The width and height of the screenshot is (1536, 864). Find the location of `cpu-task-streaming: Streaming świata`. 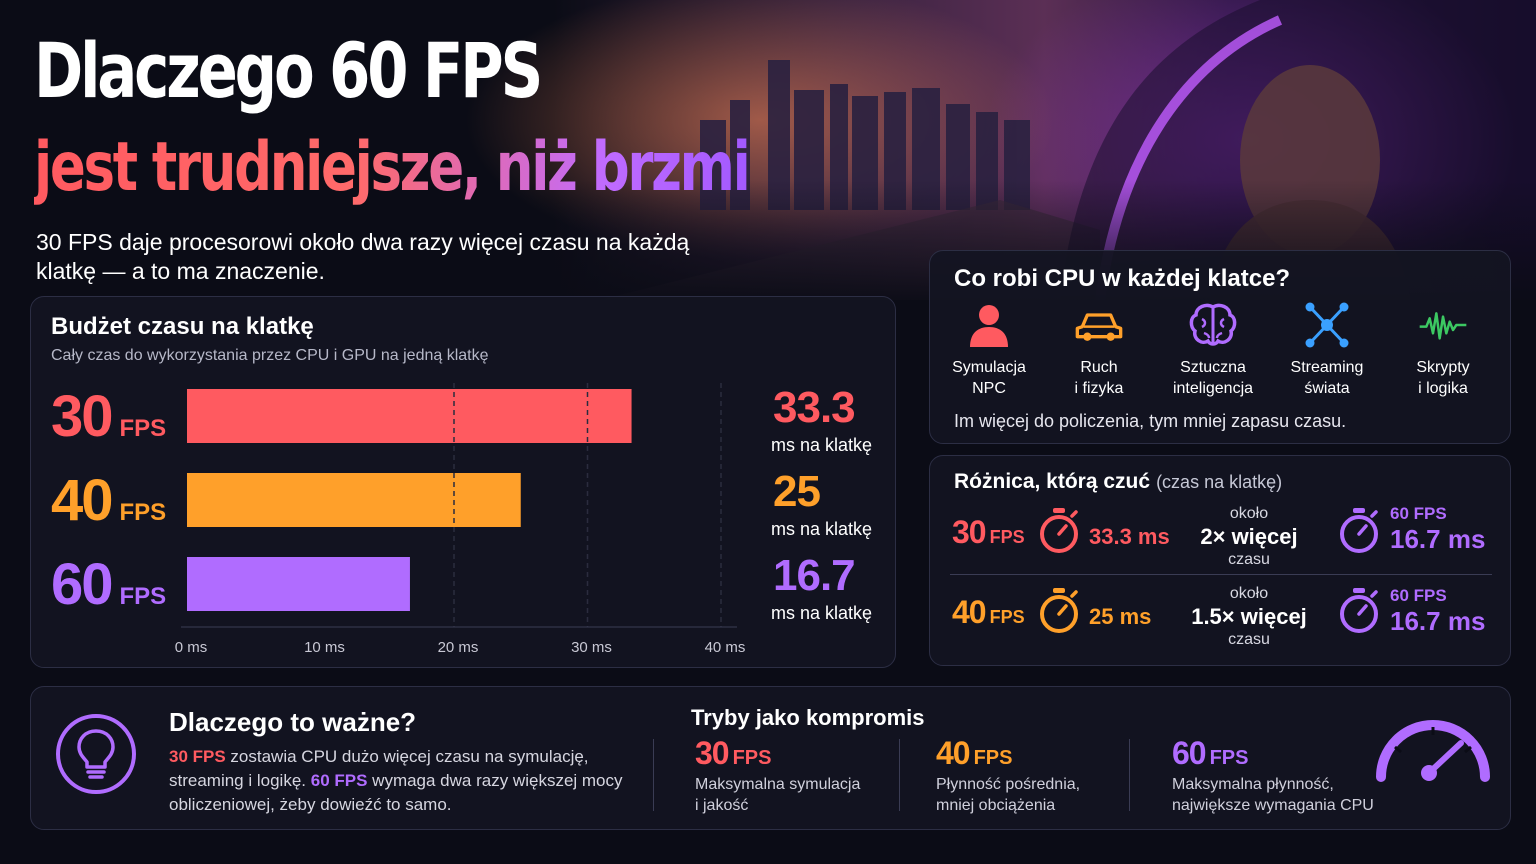

cpu-task-streaming: Streaming świata is located at coordinates (1327, 350).